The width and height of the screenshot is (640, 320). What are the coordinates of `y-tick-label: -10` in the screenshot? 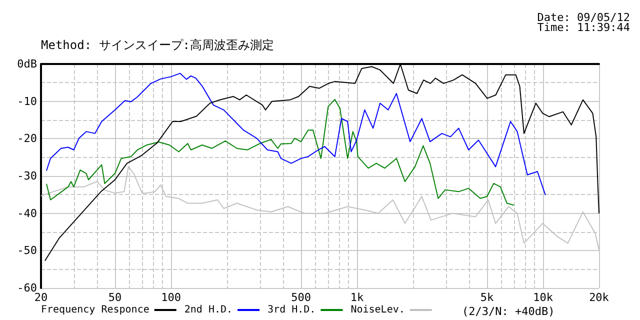 It's located at (27, 101).